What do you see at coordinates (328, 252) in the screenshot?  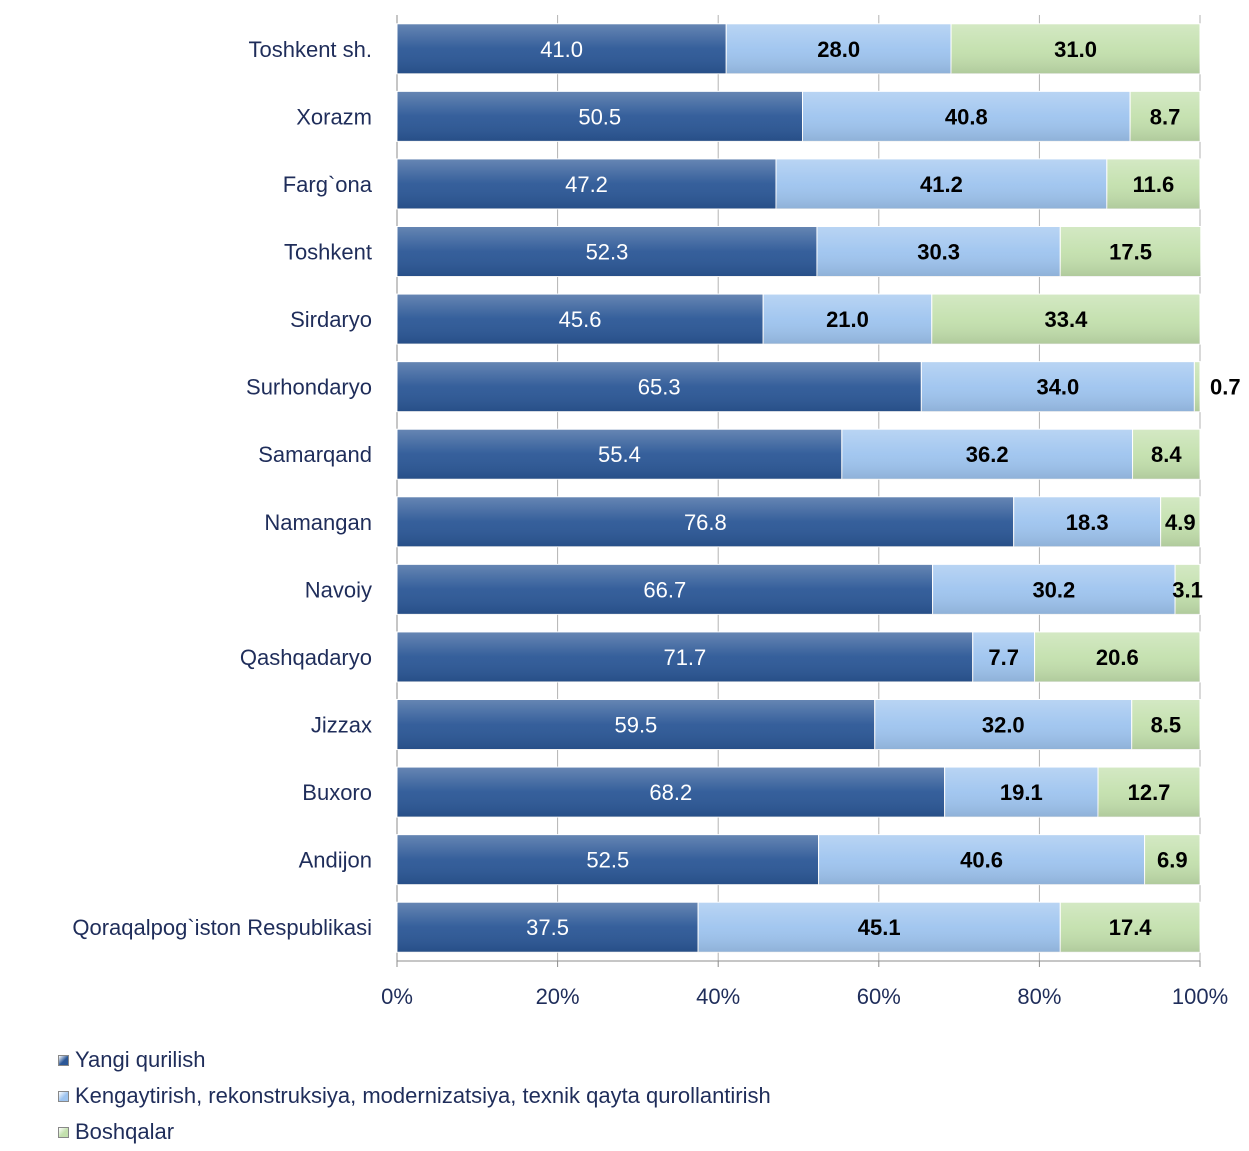 I see `category-label: Toshkent` at bounding box center [328, 252].